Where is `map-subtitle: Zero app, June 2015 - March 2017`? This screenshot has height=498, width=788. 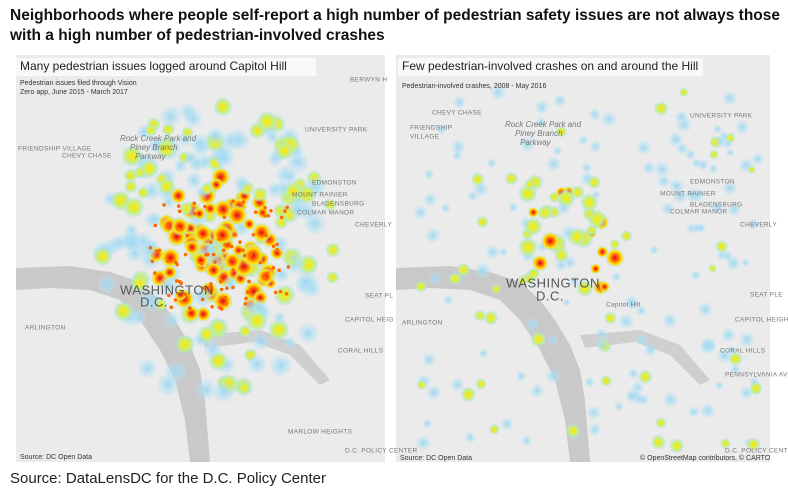
map-subtitle: Zero app, June 2015 - March 2017 is located at coordinates (74, 92).